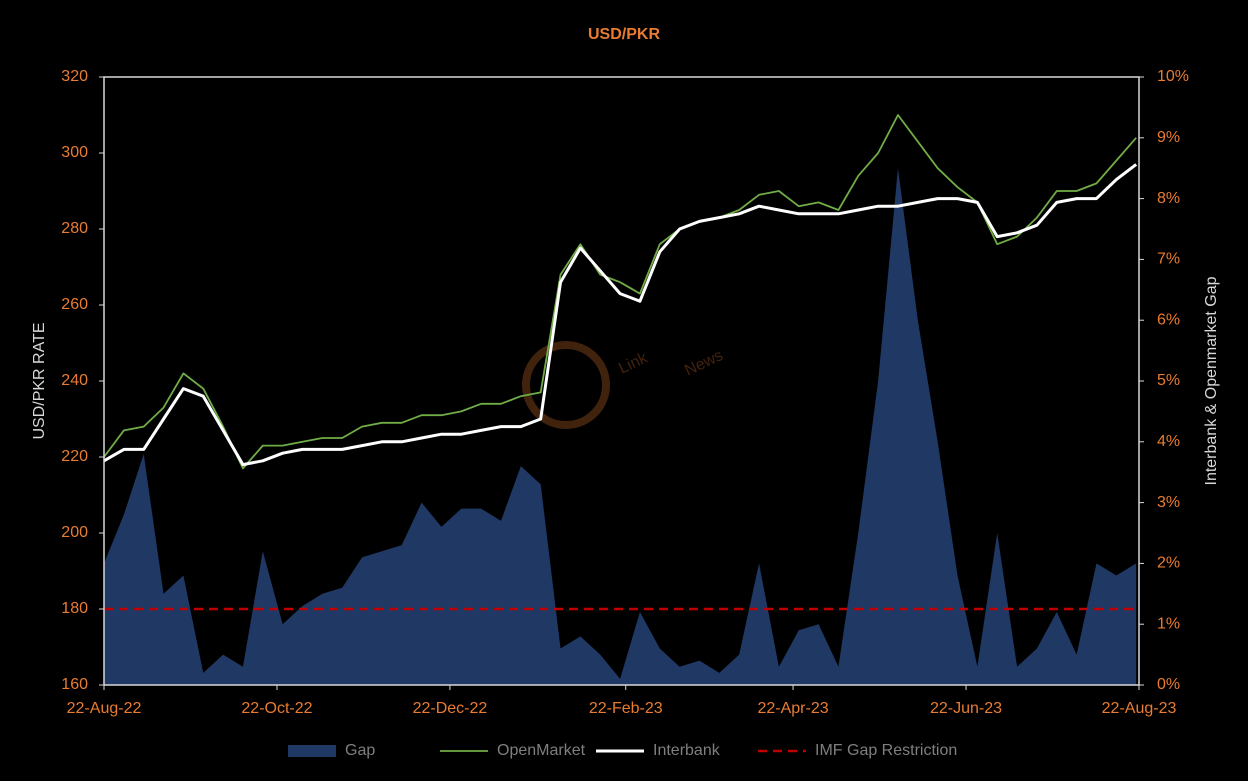 This screenshot has height=781, width=1248. What do you see at coordinates (566, 385) in the screenshot?
I see `watermark-logo` at bounding box center [566, 385].